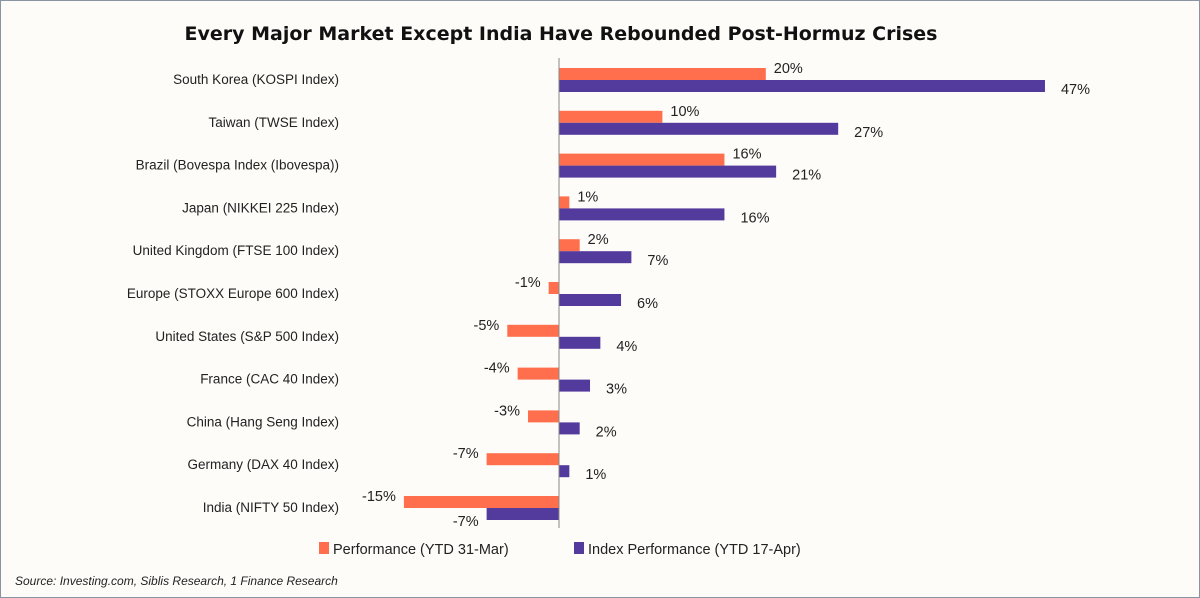 The height and width of the screenshot is (598, 1200). Describe the element at coordinates (528, 283) in the screenshot. I see `data-label: -1%` at that location.